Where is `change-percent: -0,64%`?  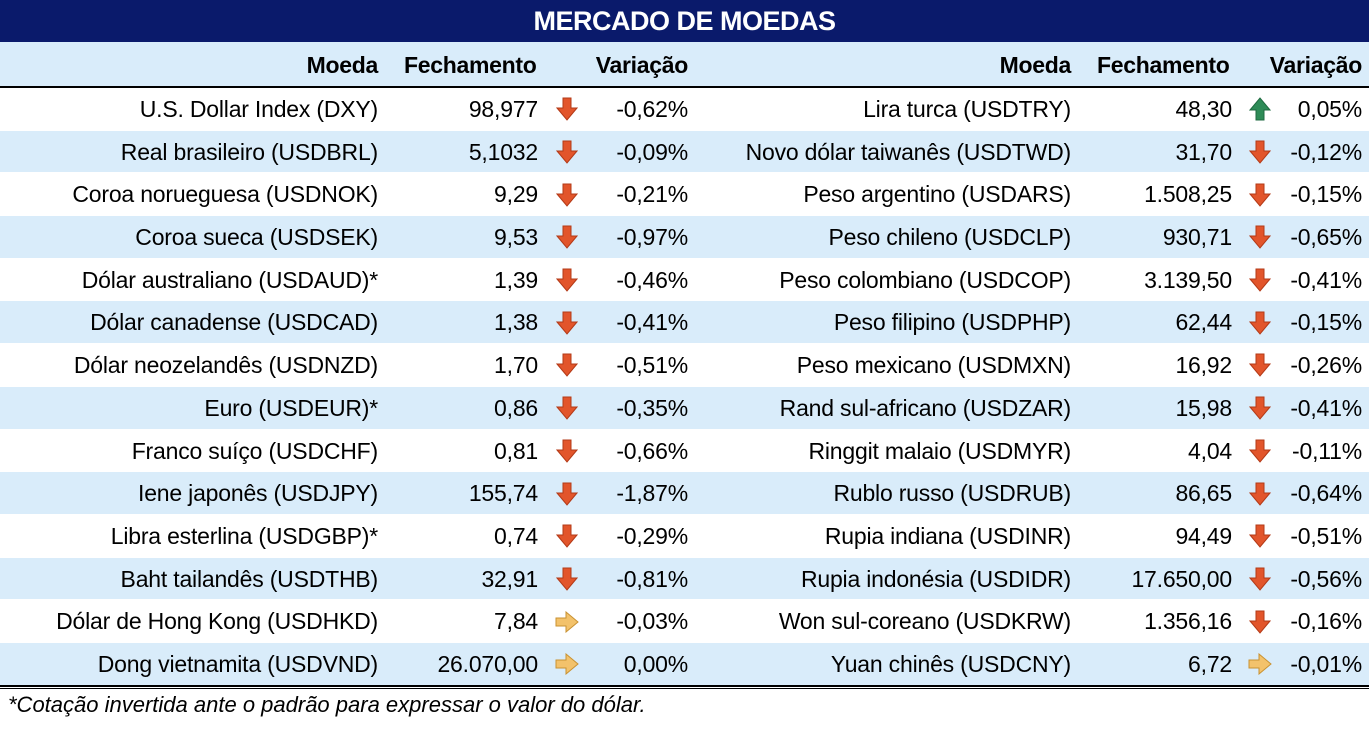
change-percent: -0,64% is located at coordinates (1326, 493).